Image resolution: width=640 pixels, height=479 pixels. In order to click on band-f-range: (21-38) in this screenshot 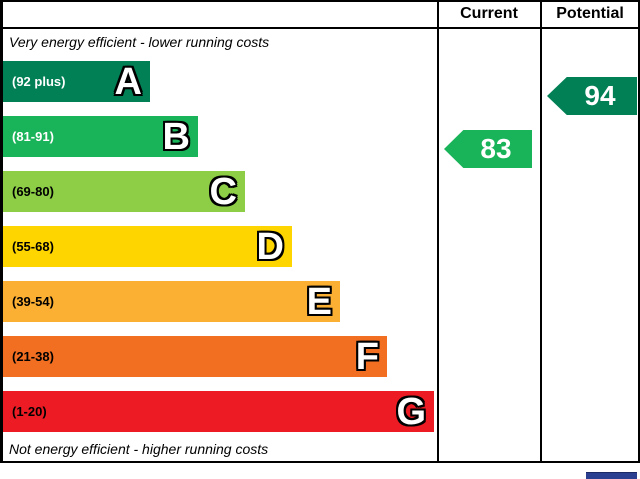, I will do `click(33, 356)`.